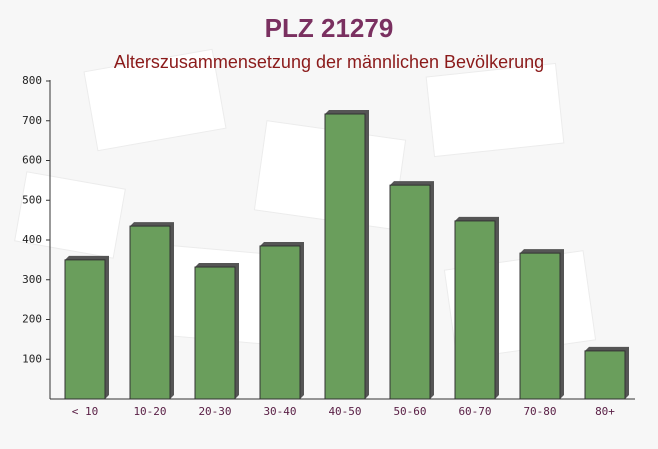  What do you see at coordinates (279, 411) in the screenshot?
I see `x-tick-label: 30-40` at bounding box center [279, 411].